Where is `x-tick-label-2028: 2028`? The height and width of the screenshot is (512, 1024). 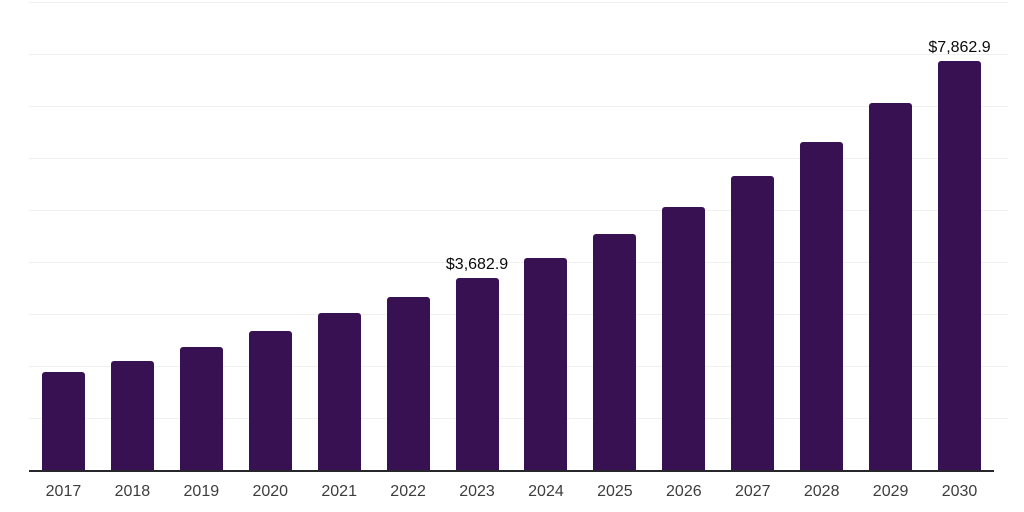
x-tick-label-2028: 2028 is located at coordinates (821, 491).